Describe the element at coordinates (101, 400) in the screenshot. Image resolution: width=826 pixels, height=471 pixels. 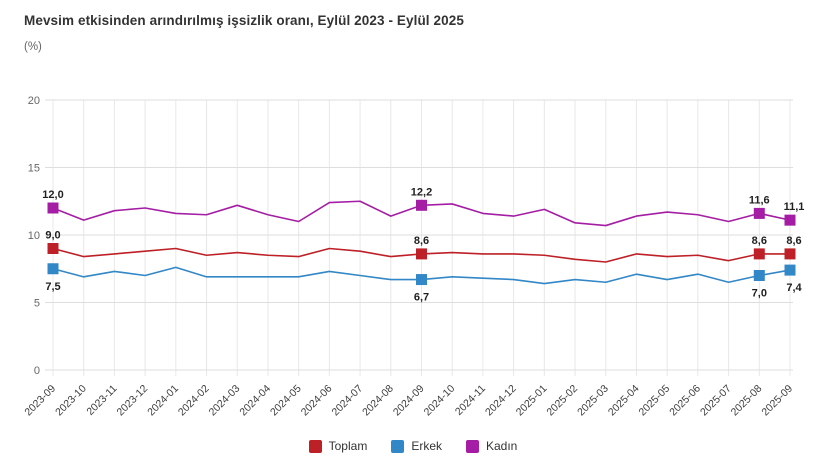
I see `x-axis-tick-label: 2023-11` at that location.